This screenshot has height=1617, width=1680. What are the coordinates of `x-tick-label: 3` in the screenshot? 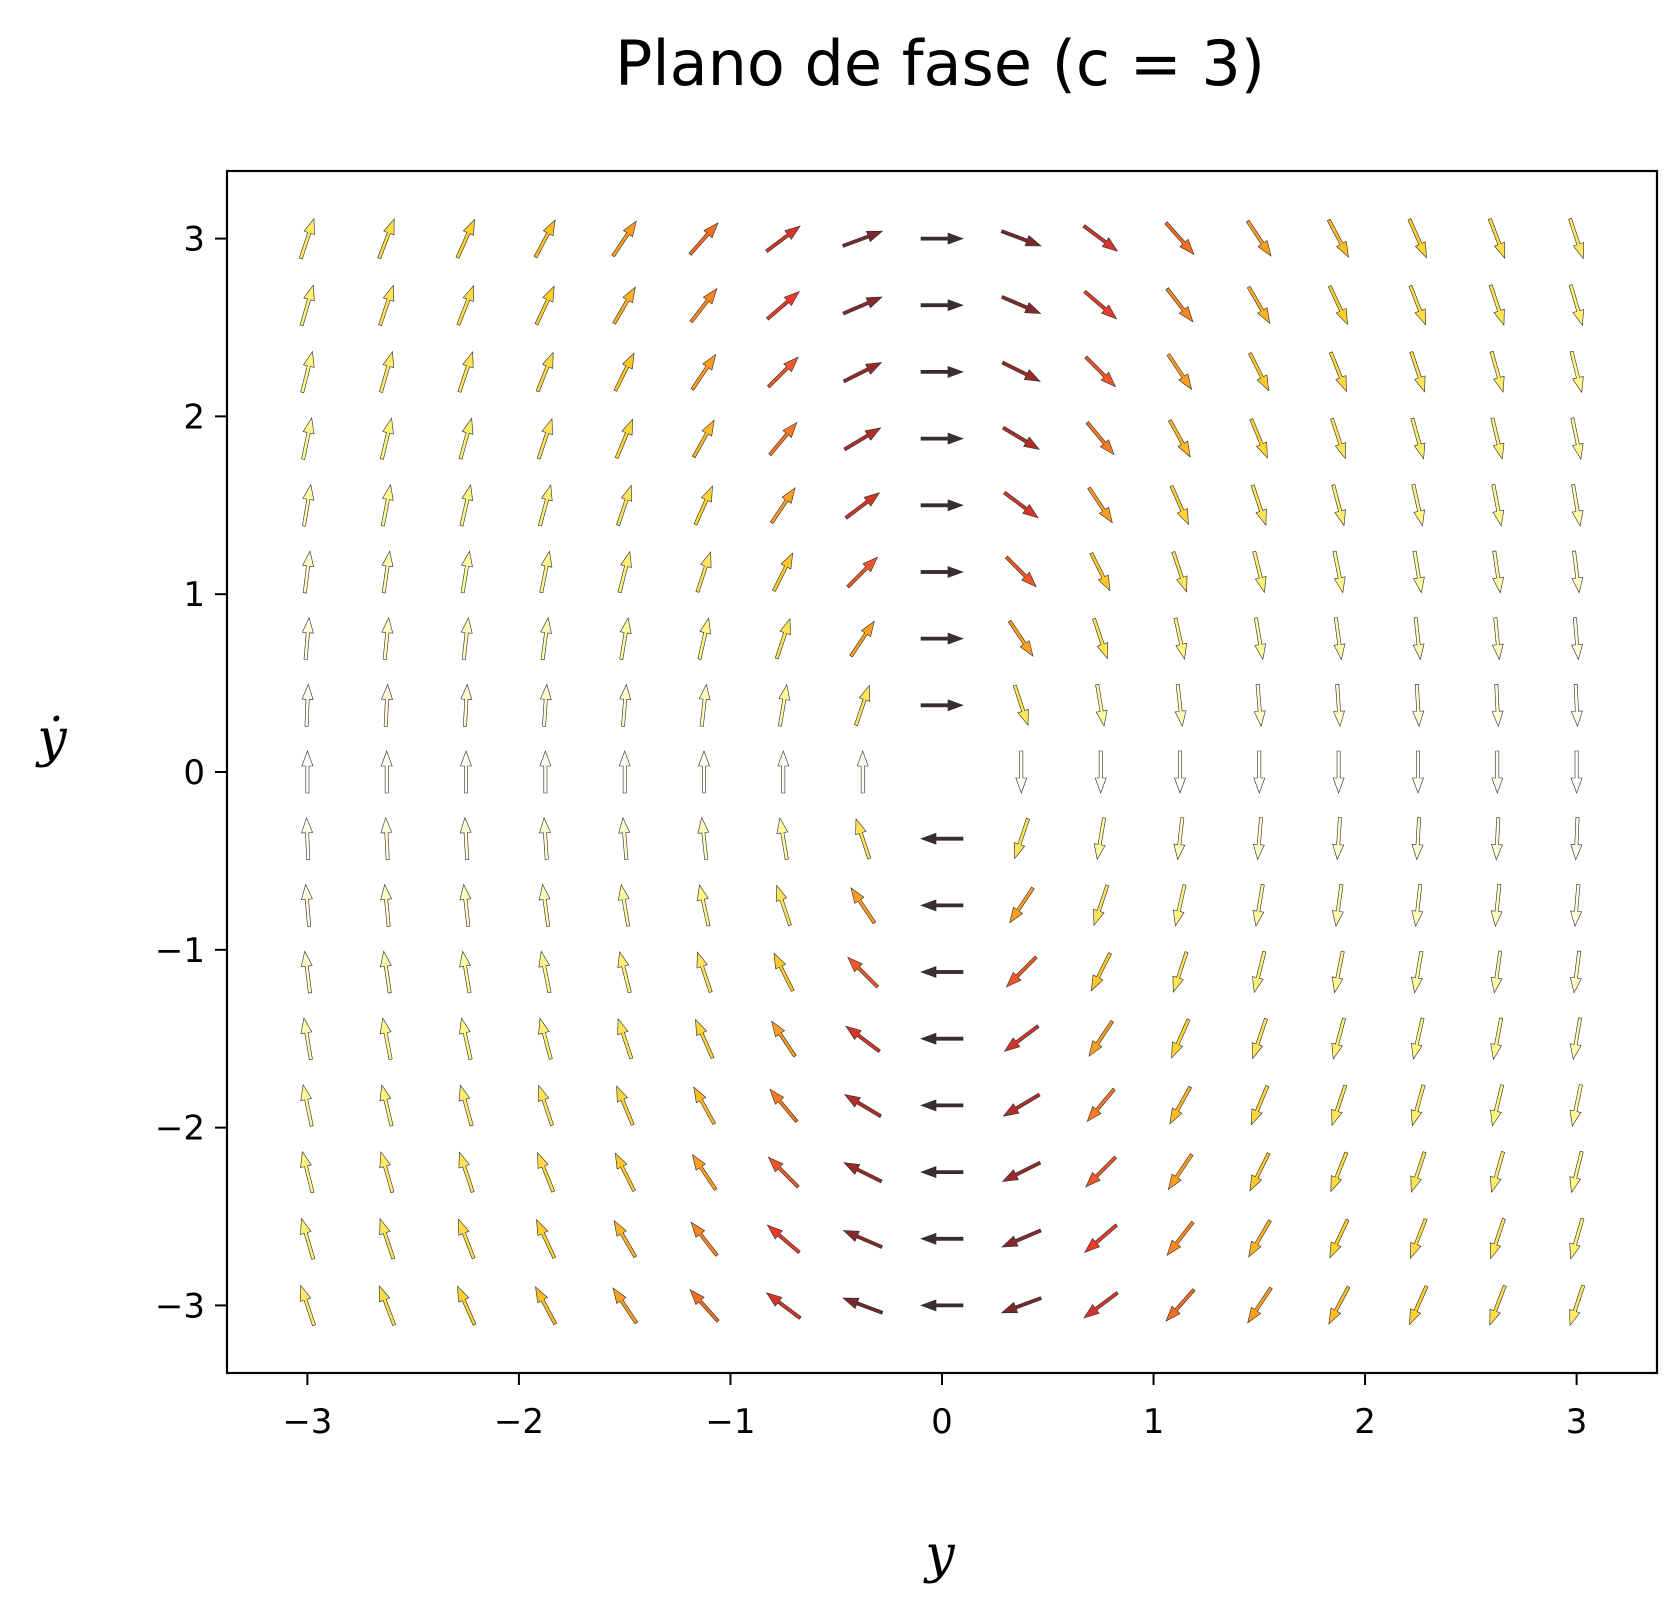 It's located at (1577, 1422).